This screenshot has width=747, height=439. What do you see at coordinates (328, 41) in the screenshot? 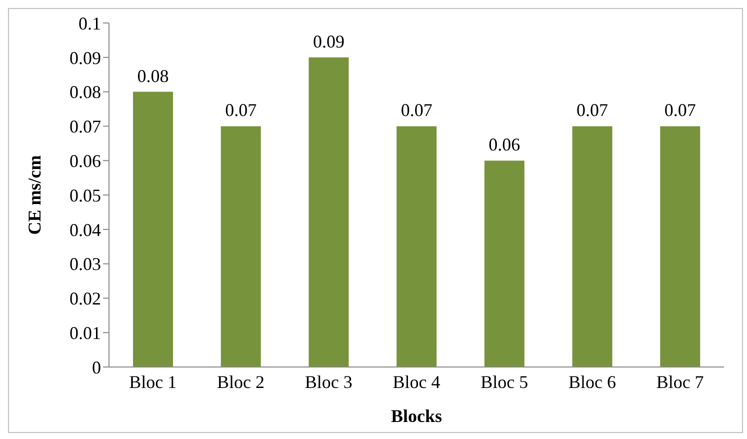
I see `data-label: 0.09` at bounding box center [328, 41].